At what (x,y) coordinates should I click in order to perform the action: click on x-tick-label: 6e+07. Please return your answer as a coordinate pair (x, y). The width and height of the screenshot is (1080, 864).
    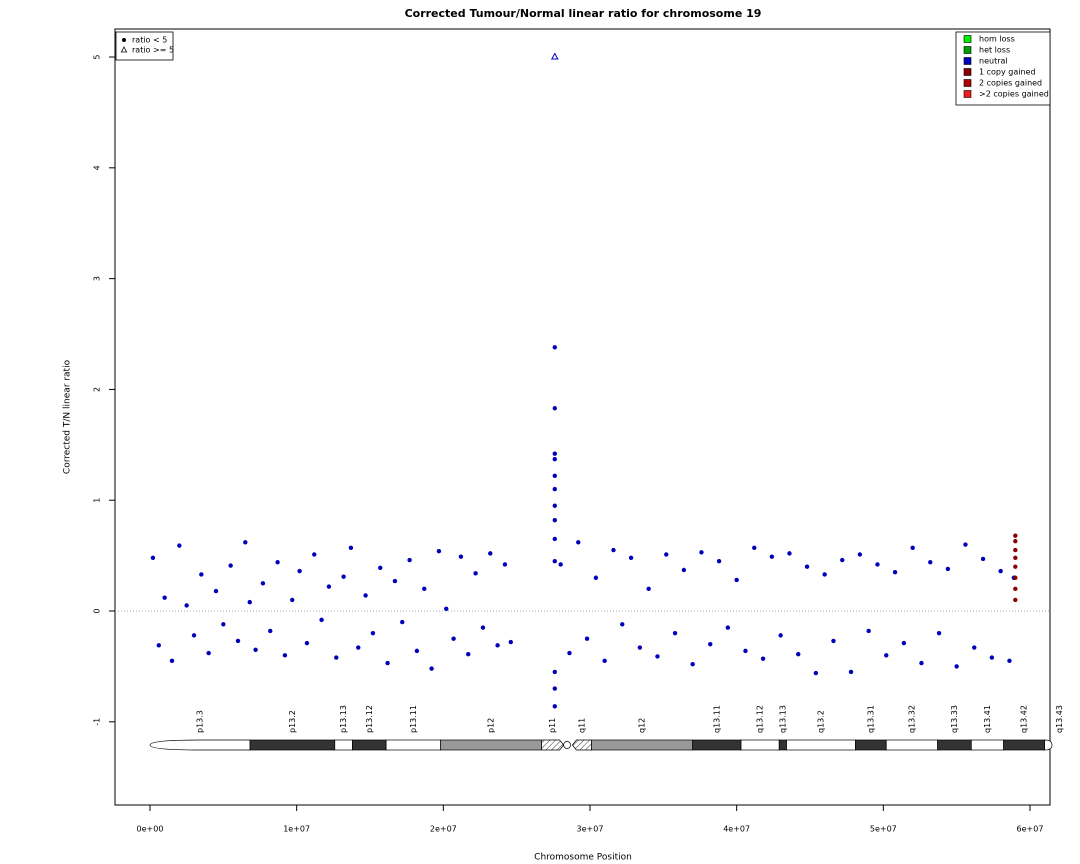
    Looking at the image, I should click on (1030, 829).